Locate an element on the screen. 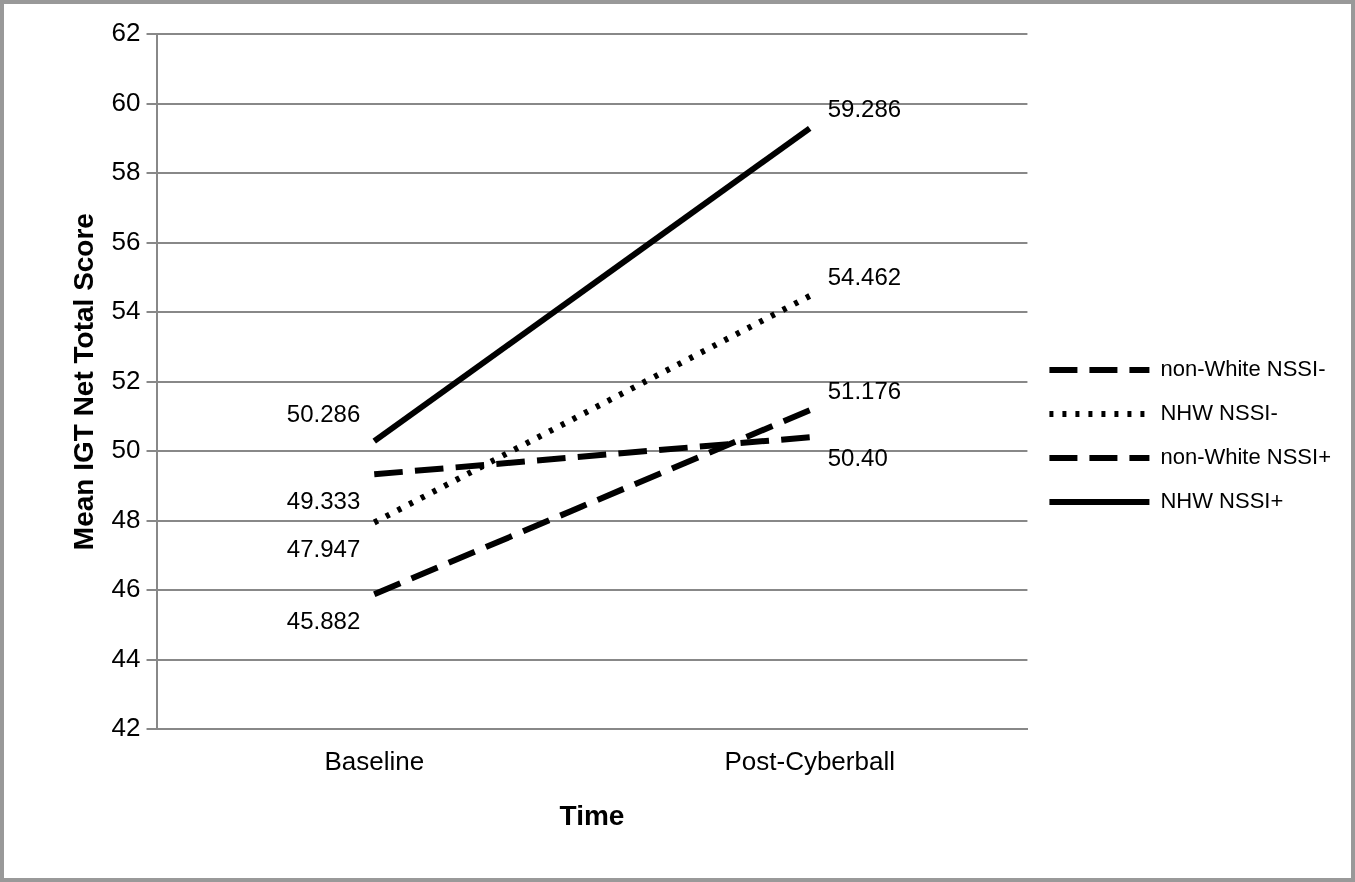 The width and height of the screenshot is (1355, 882). y-tick-label: 60 is located at coordinates (126, 101).